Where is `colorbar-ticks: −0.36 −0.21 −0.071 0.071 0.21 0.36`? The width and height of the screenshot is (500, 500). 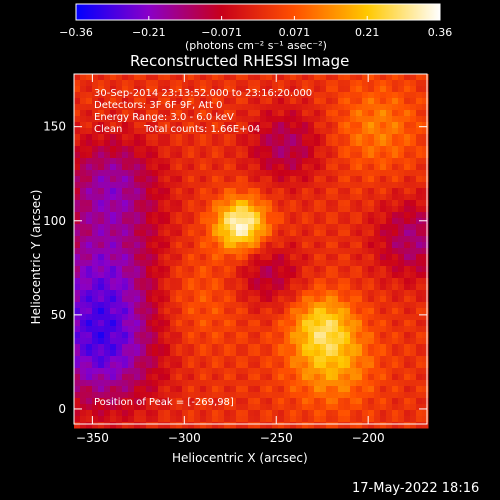 colorbar-ticks: −0.36 −0.21 −0.071 0.071 0.21 0.36 is located at coordinates (255, 27).